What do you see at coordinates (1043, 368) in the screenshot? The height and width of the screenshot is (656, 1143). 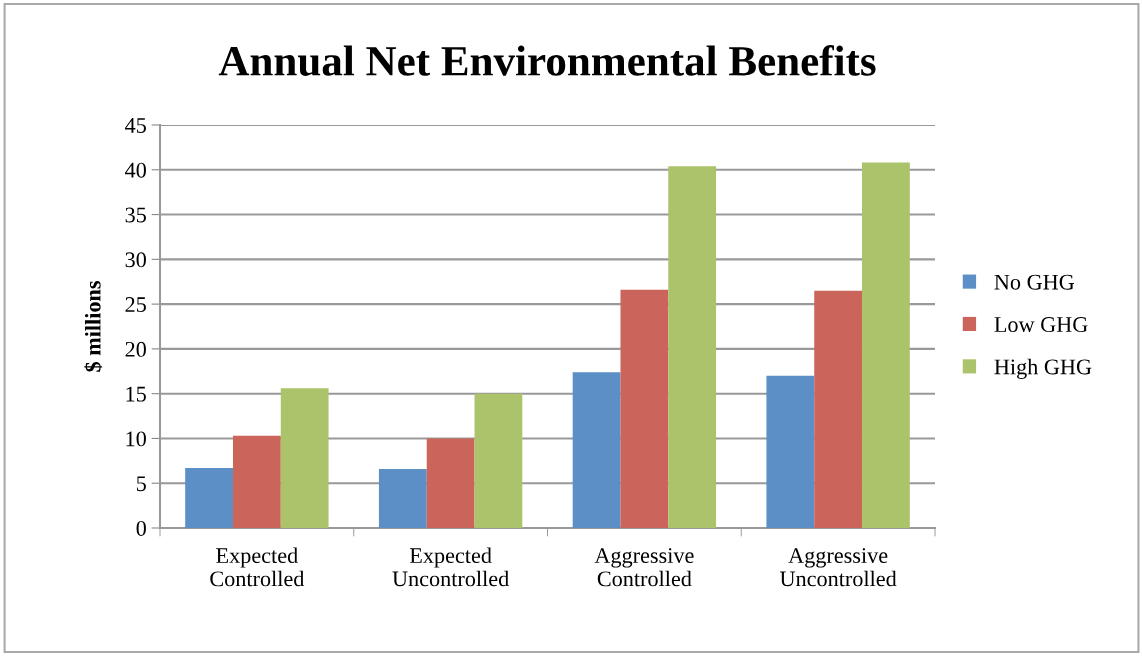 I see `legend-label: High GHG` at bounding box center [1043, 368].